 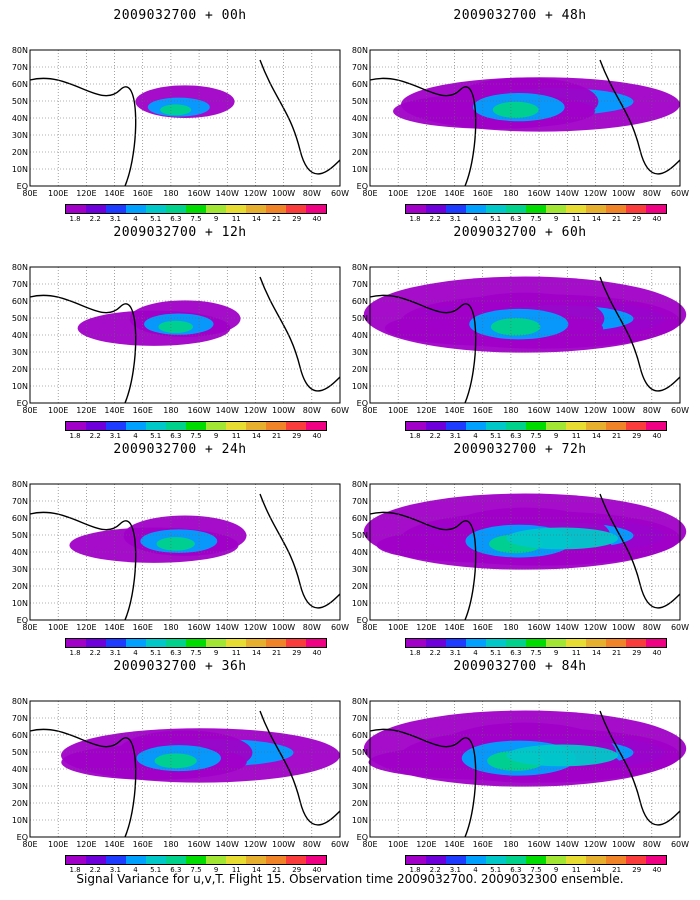 I want to click on colorbar-label: 3.1, so click(x=115, y=219).